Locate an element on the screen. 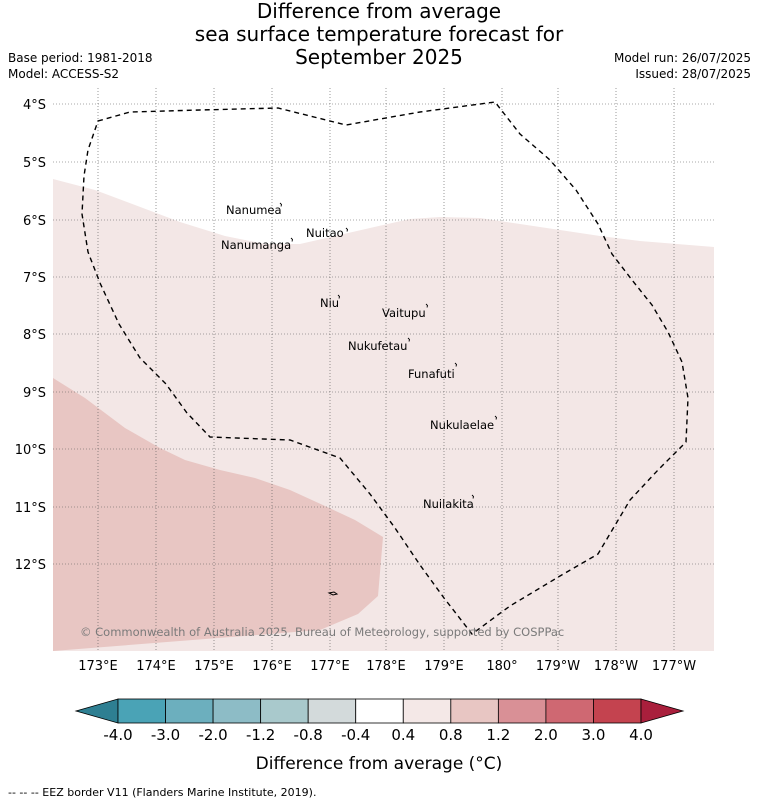 The width and height of the screenshot is (758, 804). colorbar-tick-label: 1.2 is located at coordinates (498, 735).